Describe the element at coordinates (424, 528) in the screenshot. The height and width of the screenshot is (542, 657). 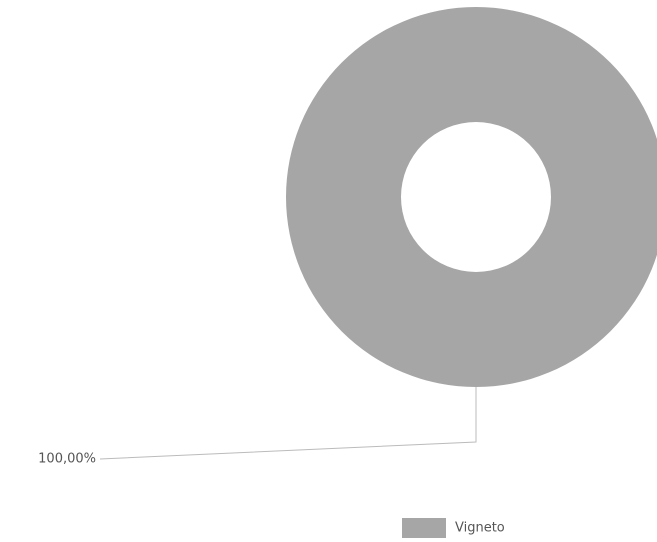
I see `legend-swatch` at that location.